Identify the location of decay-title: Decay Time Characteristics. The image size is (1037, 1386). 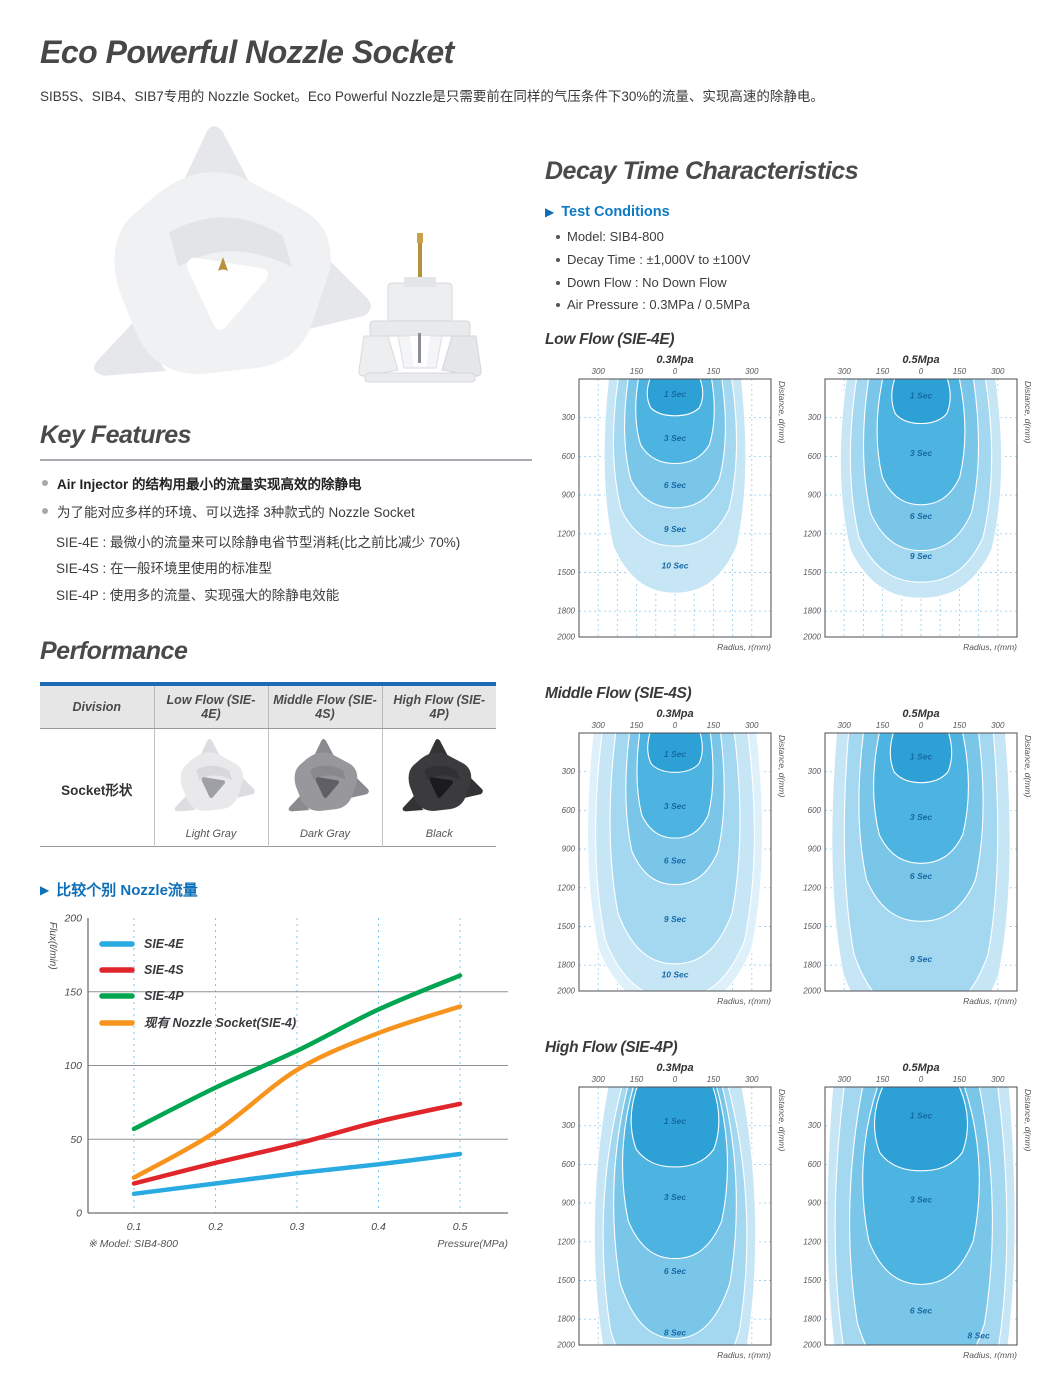
(702, 171).